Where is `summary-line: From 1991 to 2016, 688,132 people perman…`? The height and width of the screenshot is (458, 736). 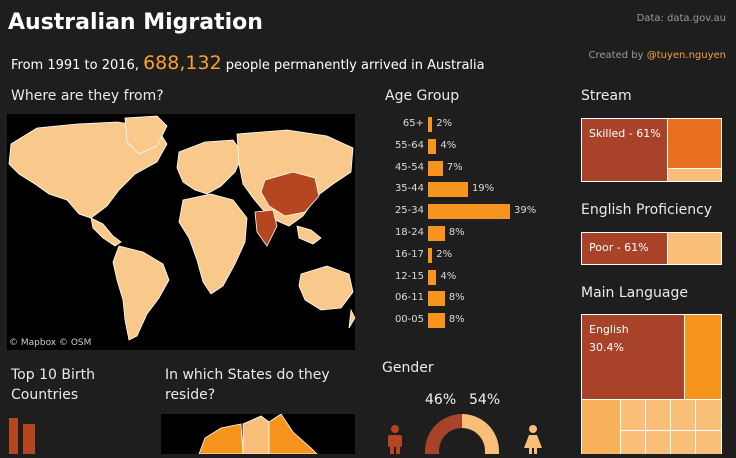
summary-line: From 1991 to 2016, 688,132 people perman… is located at coordinates (248, 63).